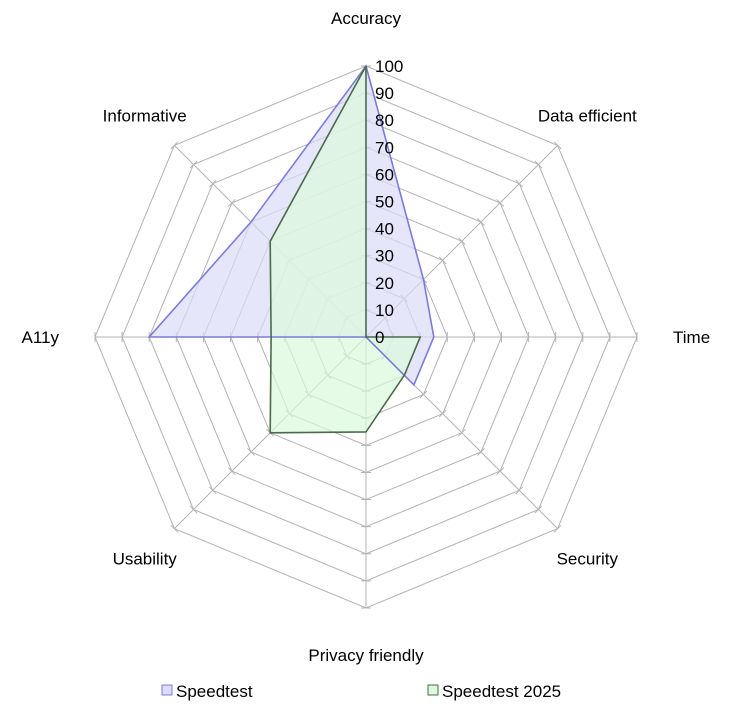  What do you see at coordinates (384, 147) in the screenshot?
I see `tick-label: 70` at bounding box center [384, 147].